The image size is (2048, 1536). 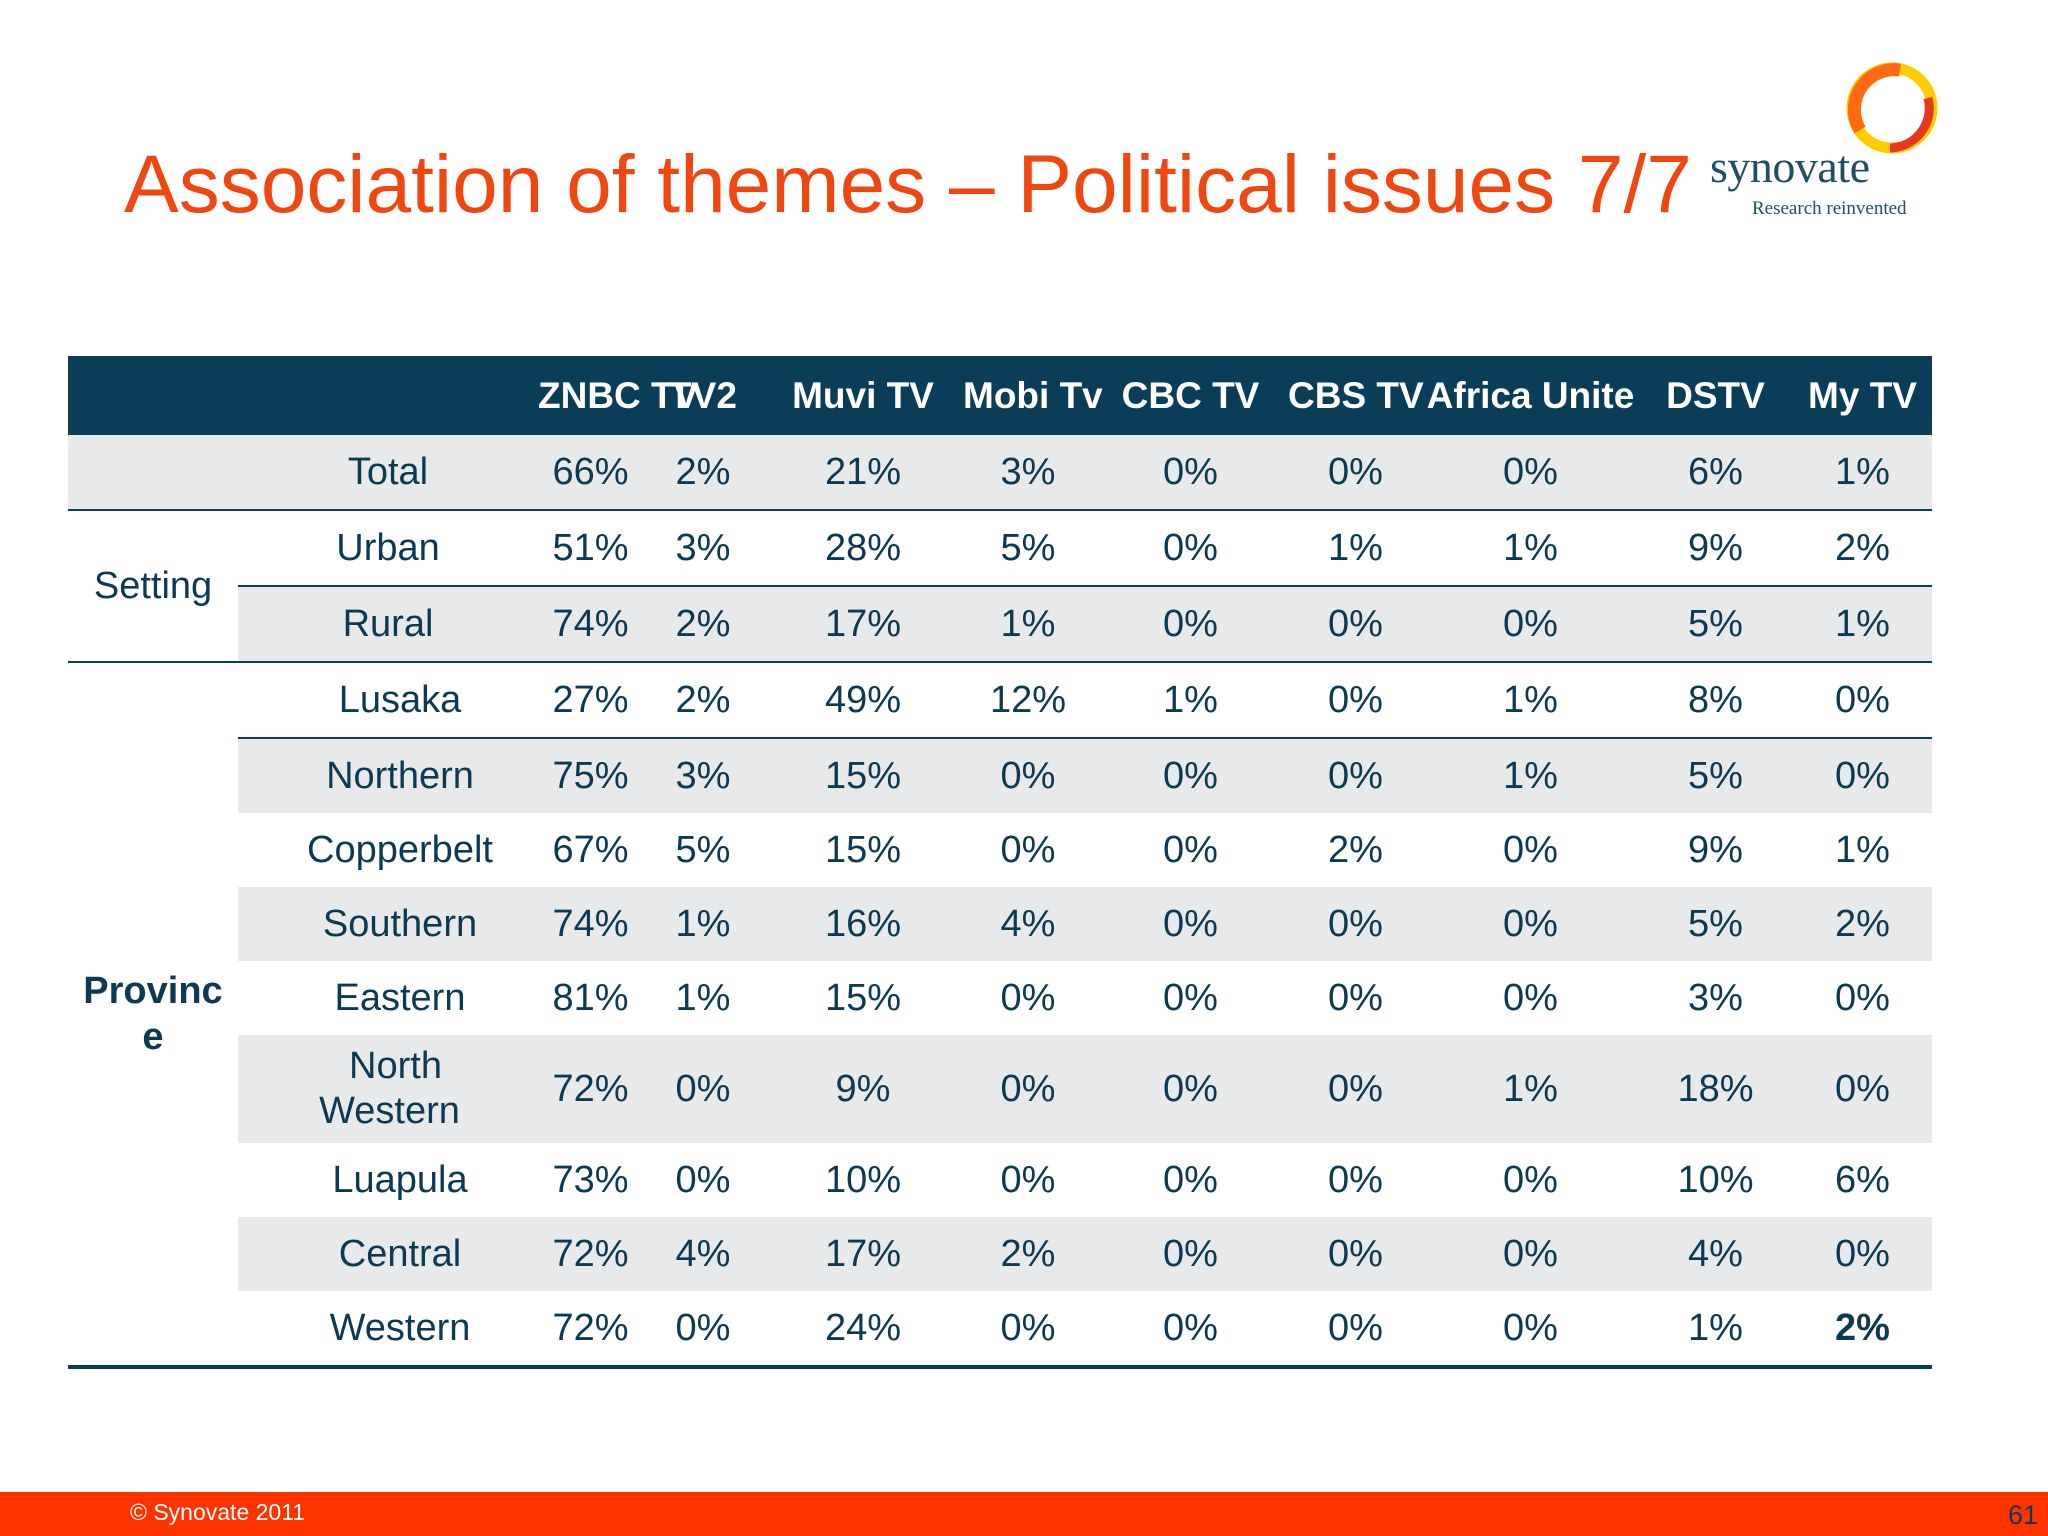 I want to click on table-row: Southern 74% 1% 16% 4% 0% 0% 0% 5% 2%, so click(x=1000, y=924).